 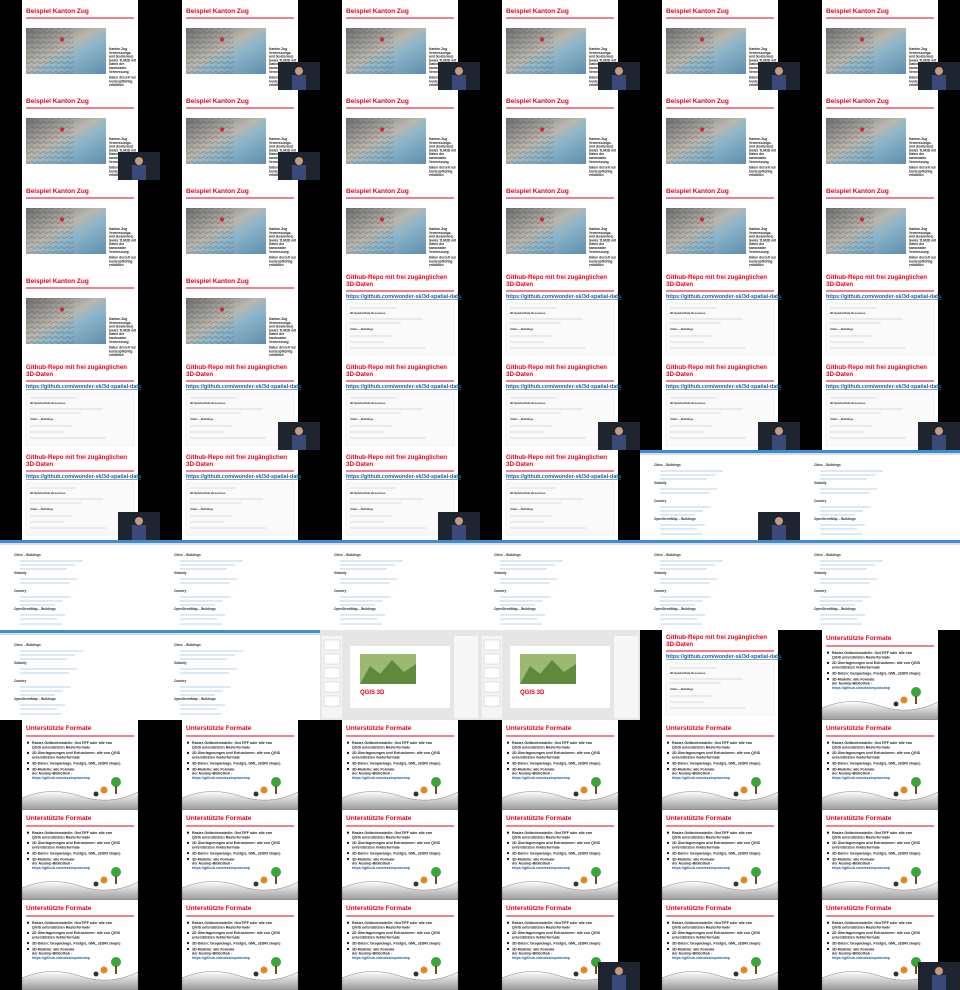 I want to click on slide-text: Kanton Zug, so click(x=438, y=49).